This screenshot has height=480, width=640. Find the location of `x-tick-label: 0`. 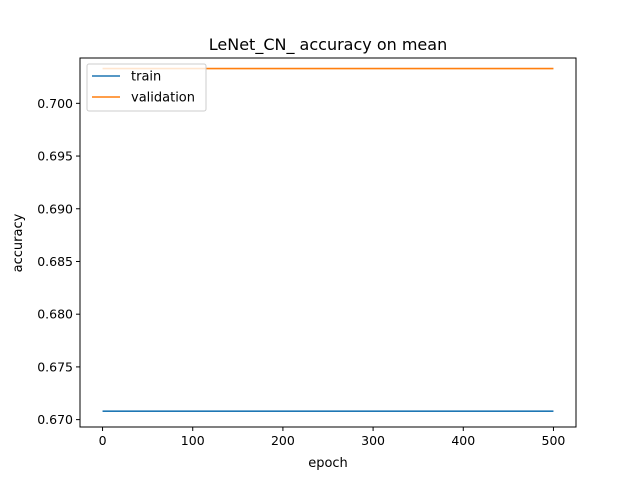

x-tick-label: 0 is located at coordinates (103, 440).